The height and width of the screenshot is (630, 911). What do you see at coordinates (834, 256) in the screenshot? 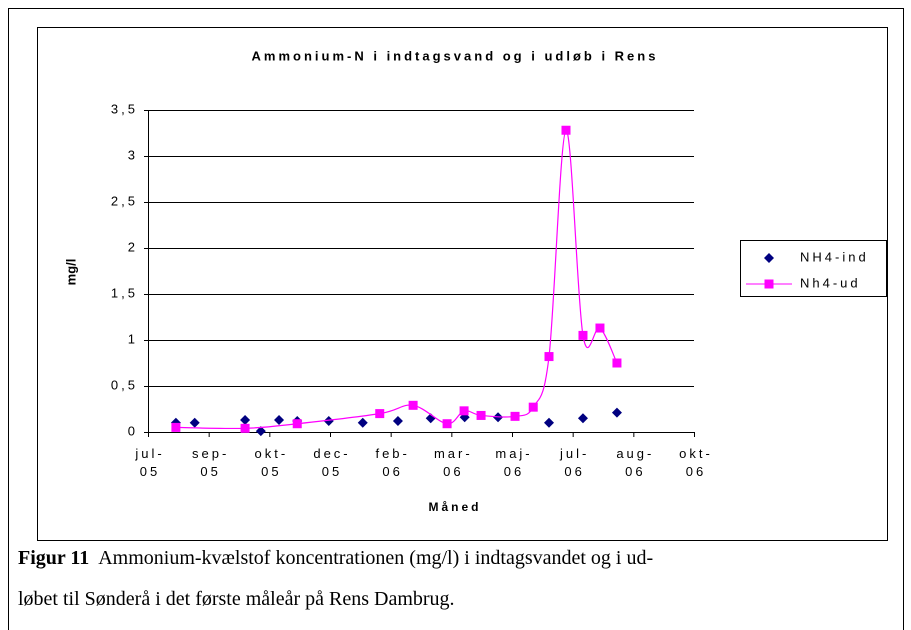
I see `legend-label: NH4-ind` at bounding box center [834, 256].